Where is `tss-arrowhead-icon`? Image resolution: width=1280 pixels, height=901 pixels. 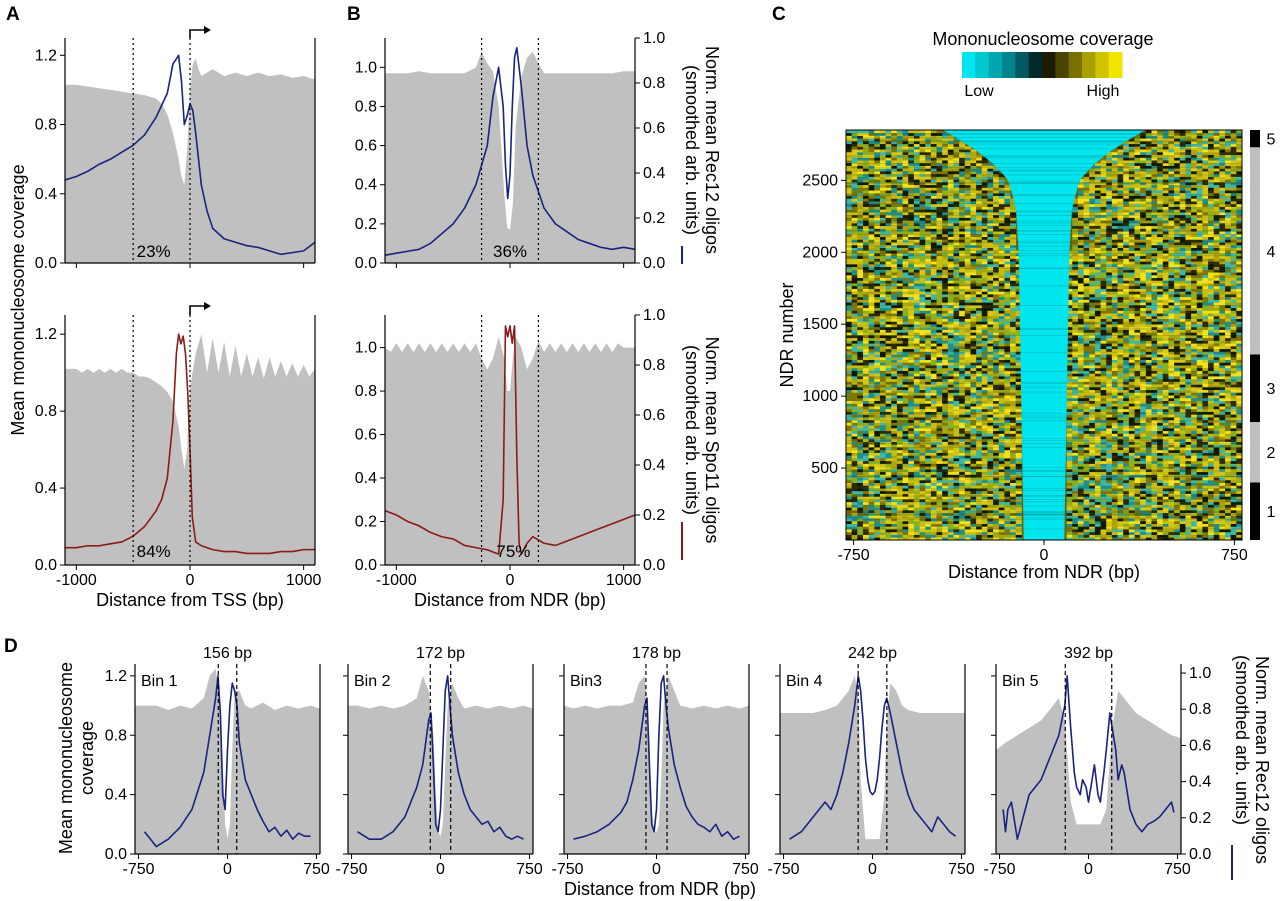 tss-arrowhead-icon is located at coordinates (207, 306).